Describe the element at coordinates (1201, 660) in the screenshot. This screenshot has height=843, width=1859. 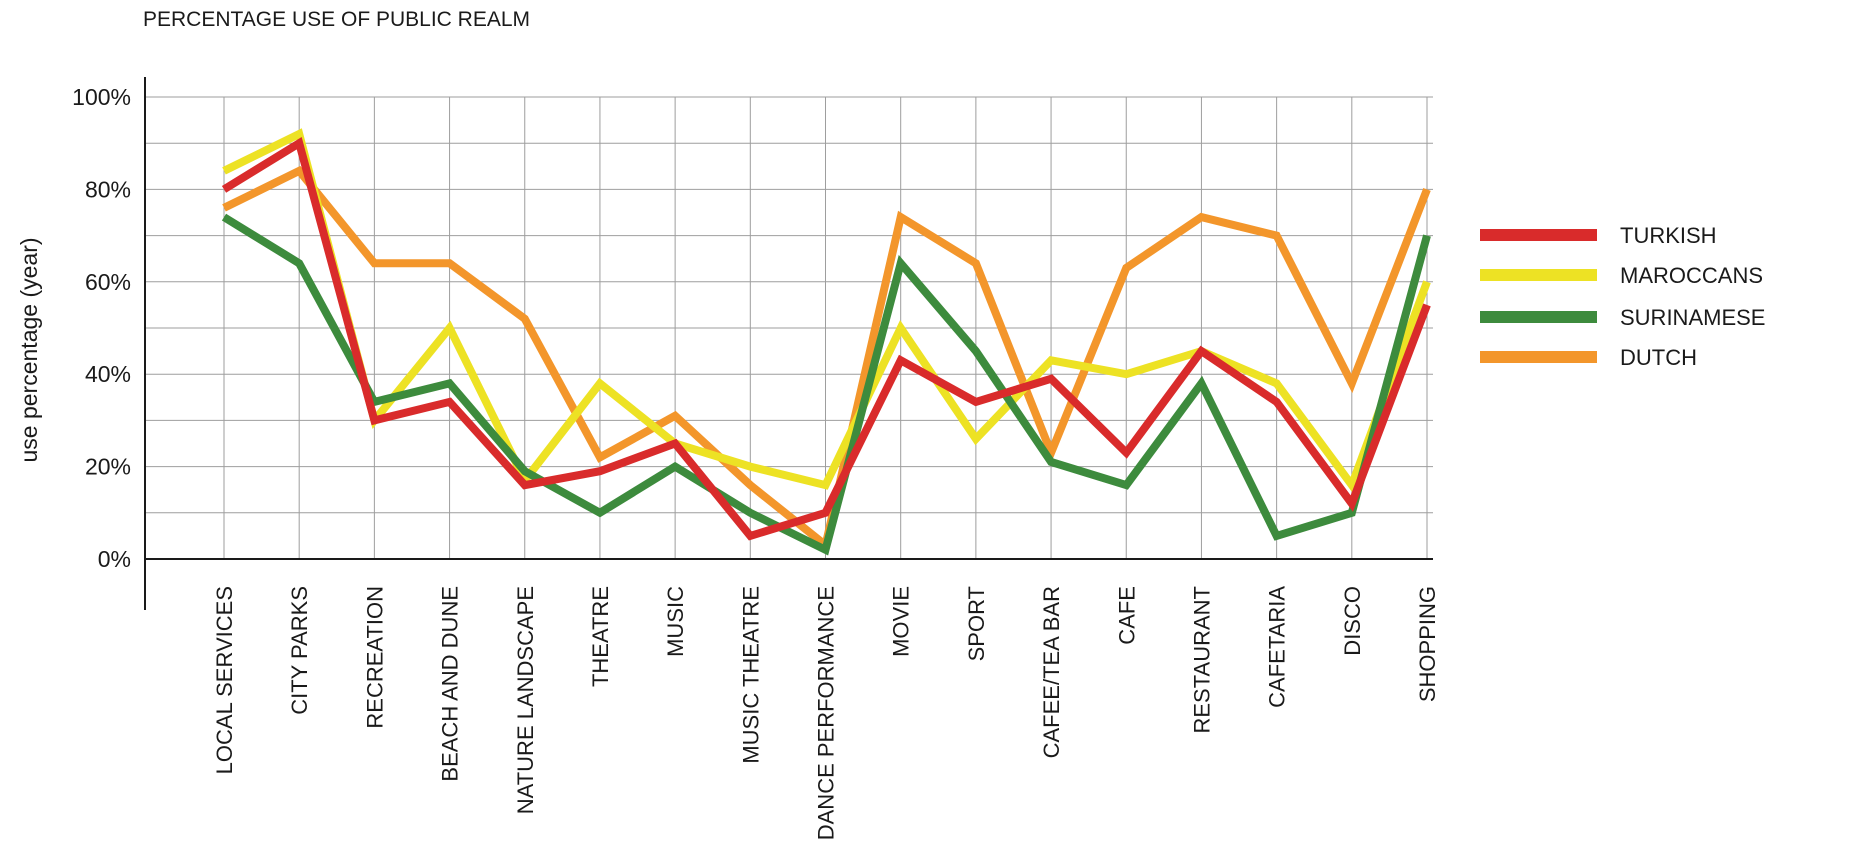
I see `x-tick-label: RESTAURANT` at that location.